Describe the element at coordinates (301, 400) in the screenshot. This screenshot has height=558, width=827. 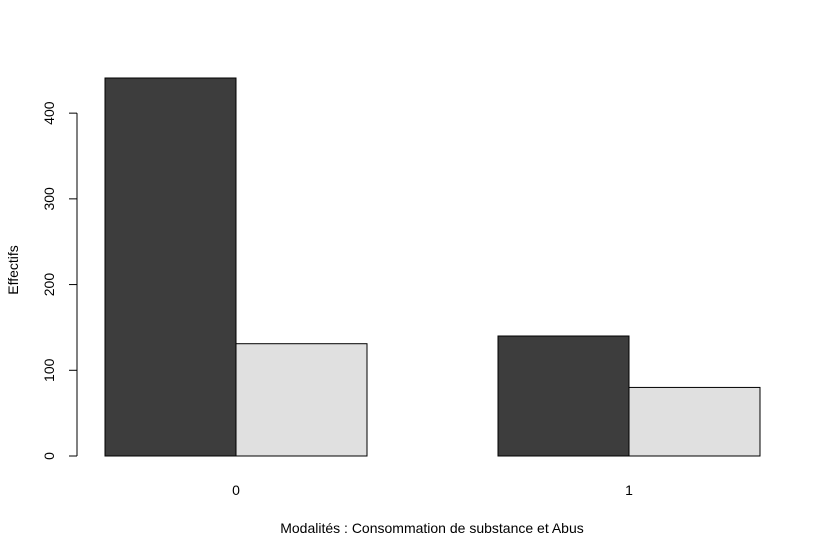
I see `bar-cat0-series2` at that location.